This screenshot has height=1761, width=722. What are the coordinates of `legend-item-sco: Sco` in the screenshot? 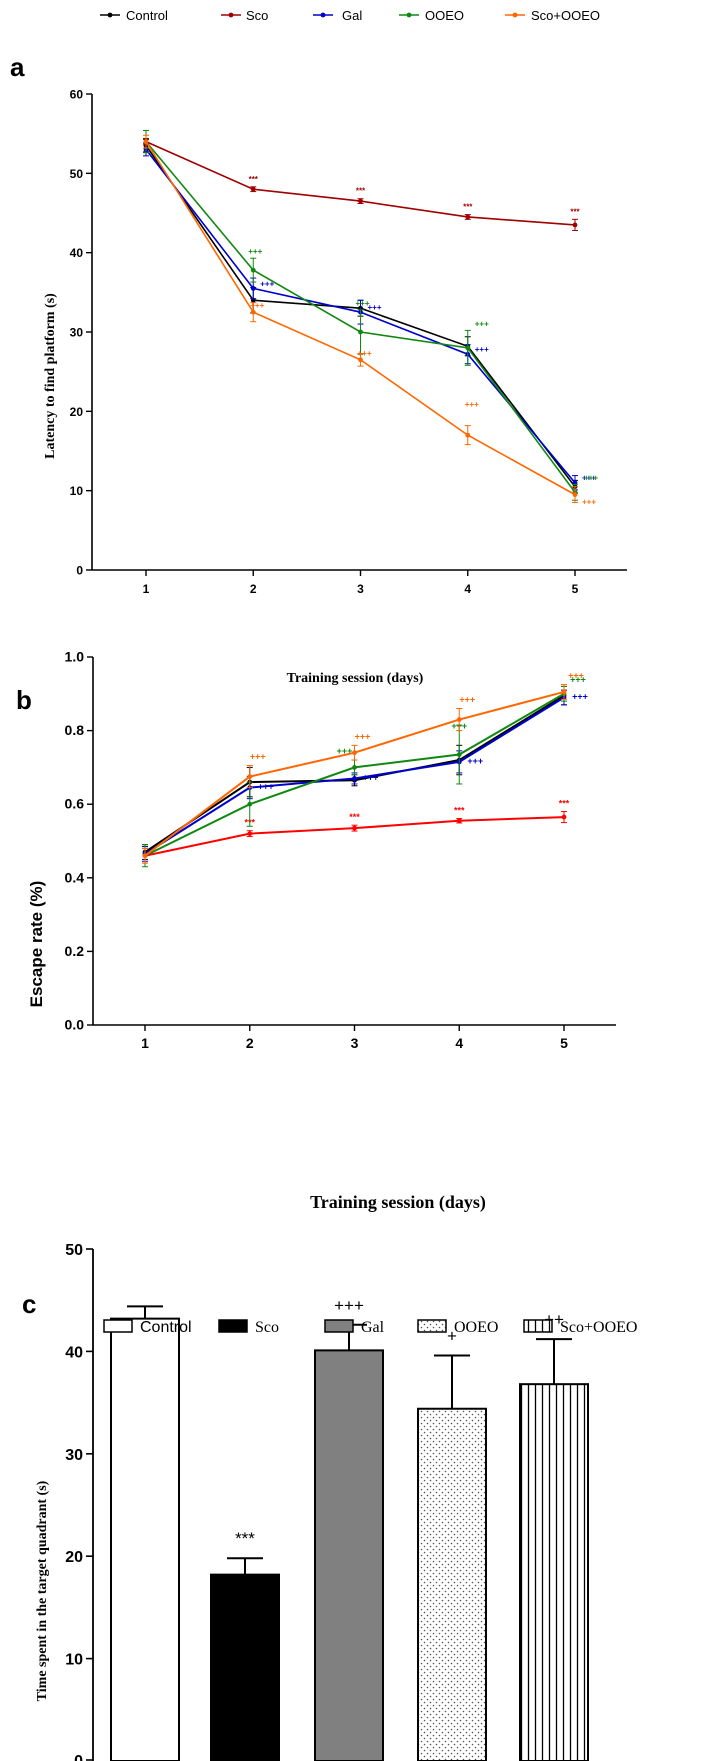 It's located at (244, 15).